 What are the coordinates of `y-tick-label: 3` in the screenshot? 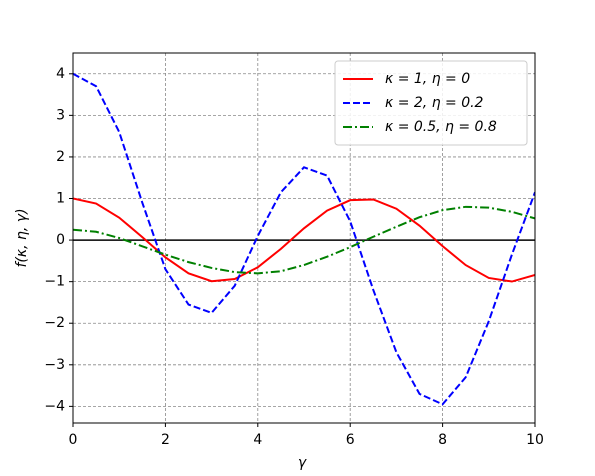 It's located at (60, 115).